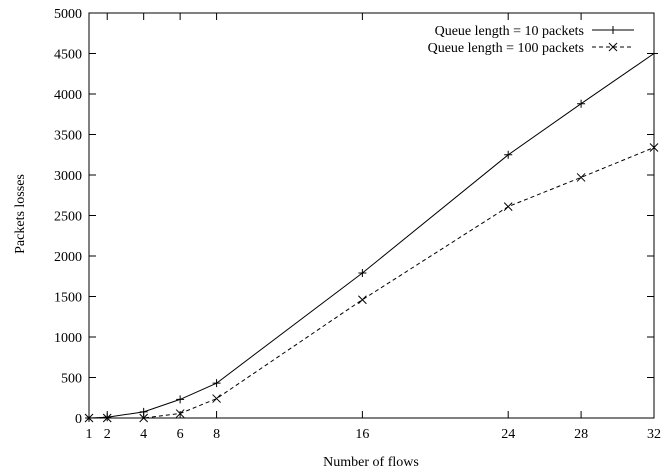 This screenshot has width=664, height=472. Describe the element at coordinates (68, 55) in the screenshot. I see `y-tick-label: 4500` at that location.